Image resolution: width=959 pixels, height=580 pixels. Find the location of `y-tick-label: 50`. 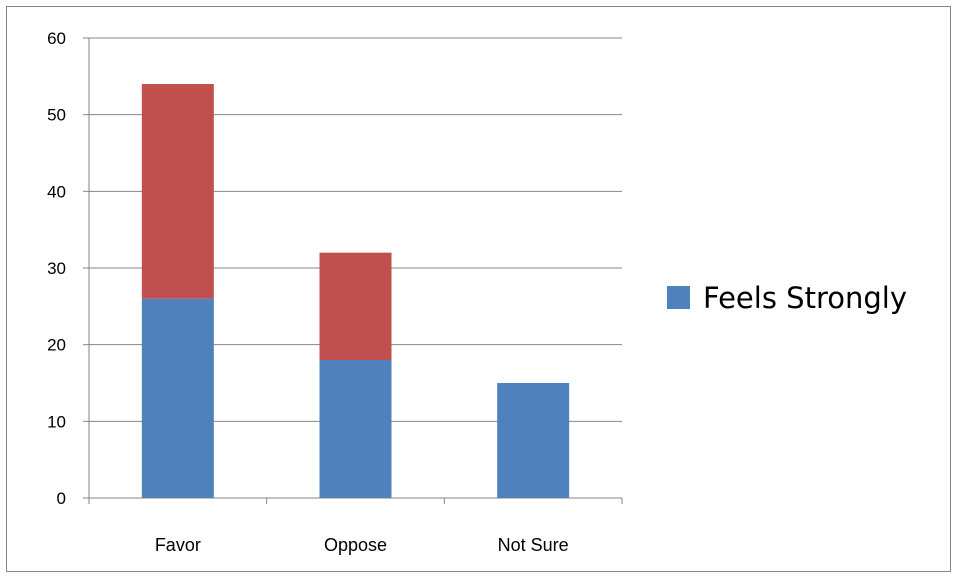

y-tick-label: 50 is located at coordinates (56, 115).